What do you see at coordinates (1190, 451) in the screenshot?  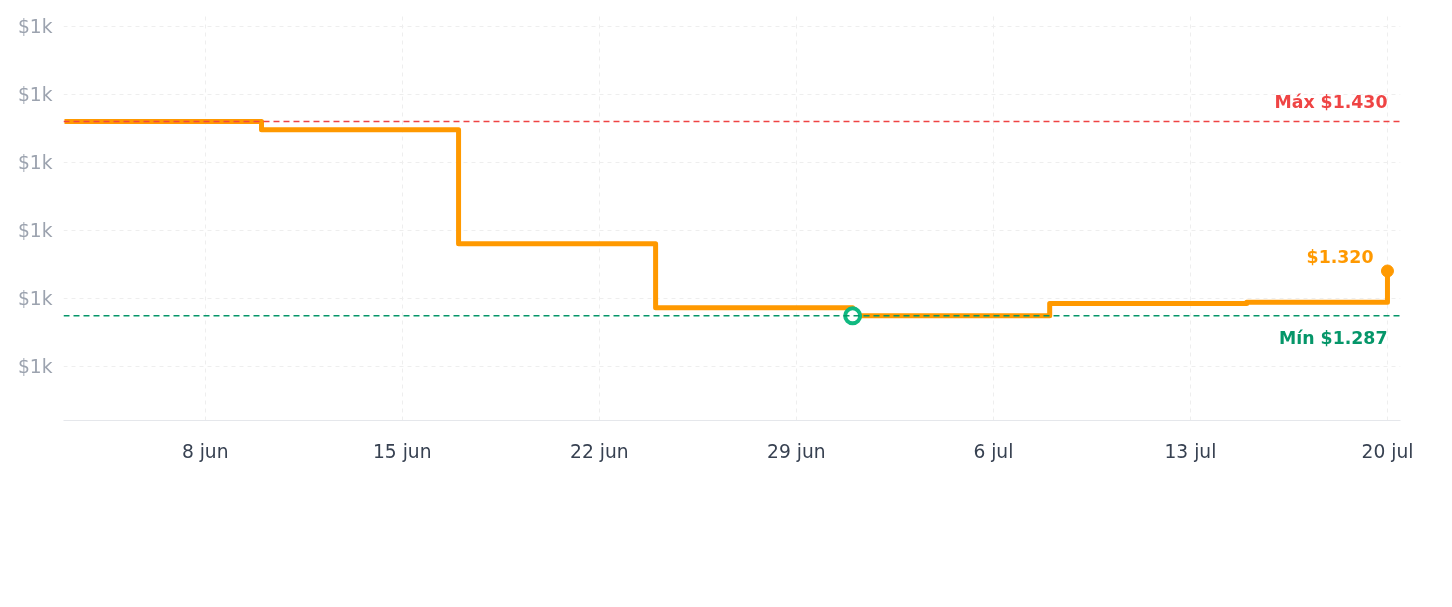 I see `x-tick-label: 13 jul` at bounding box center [1190, 451].